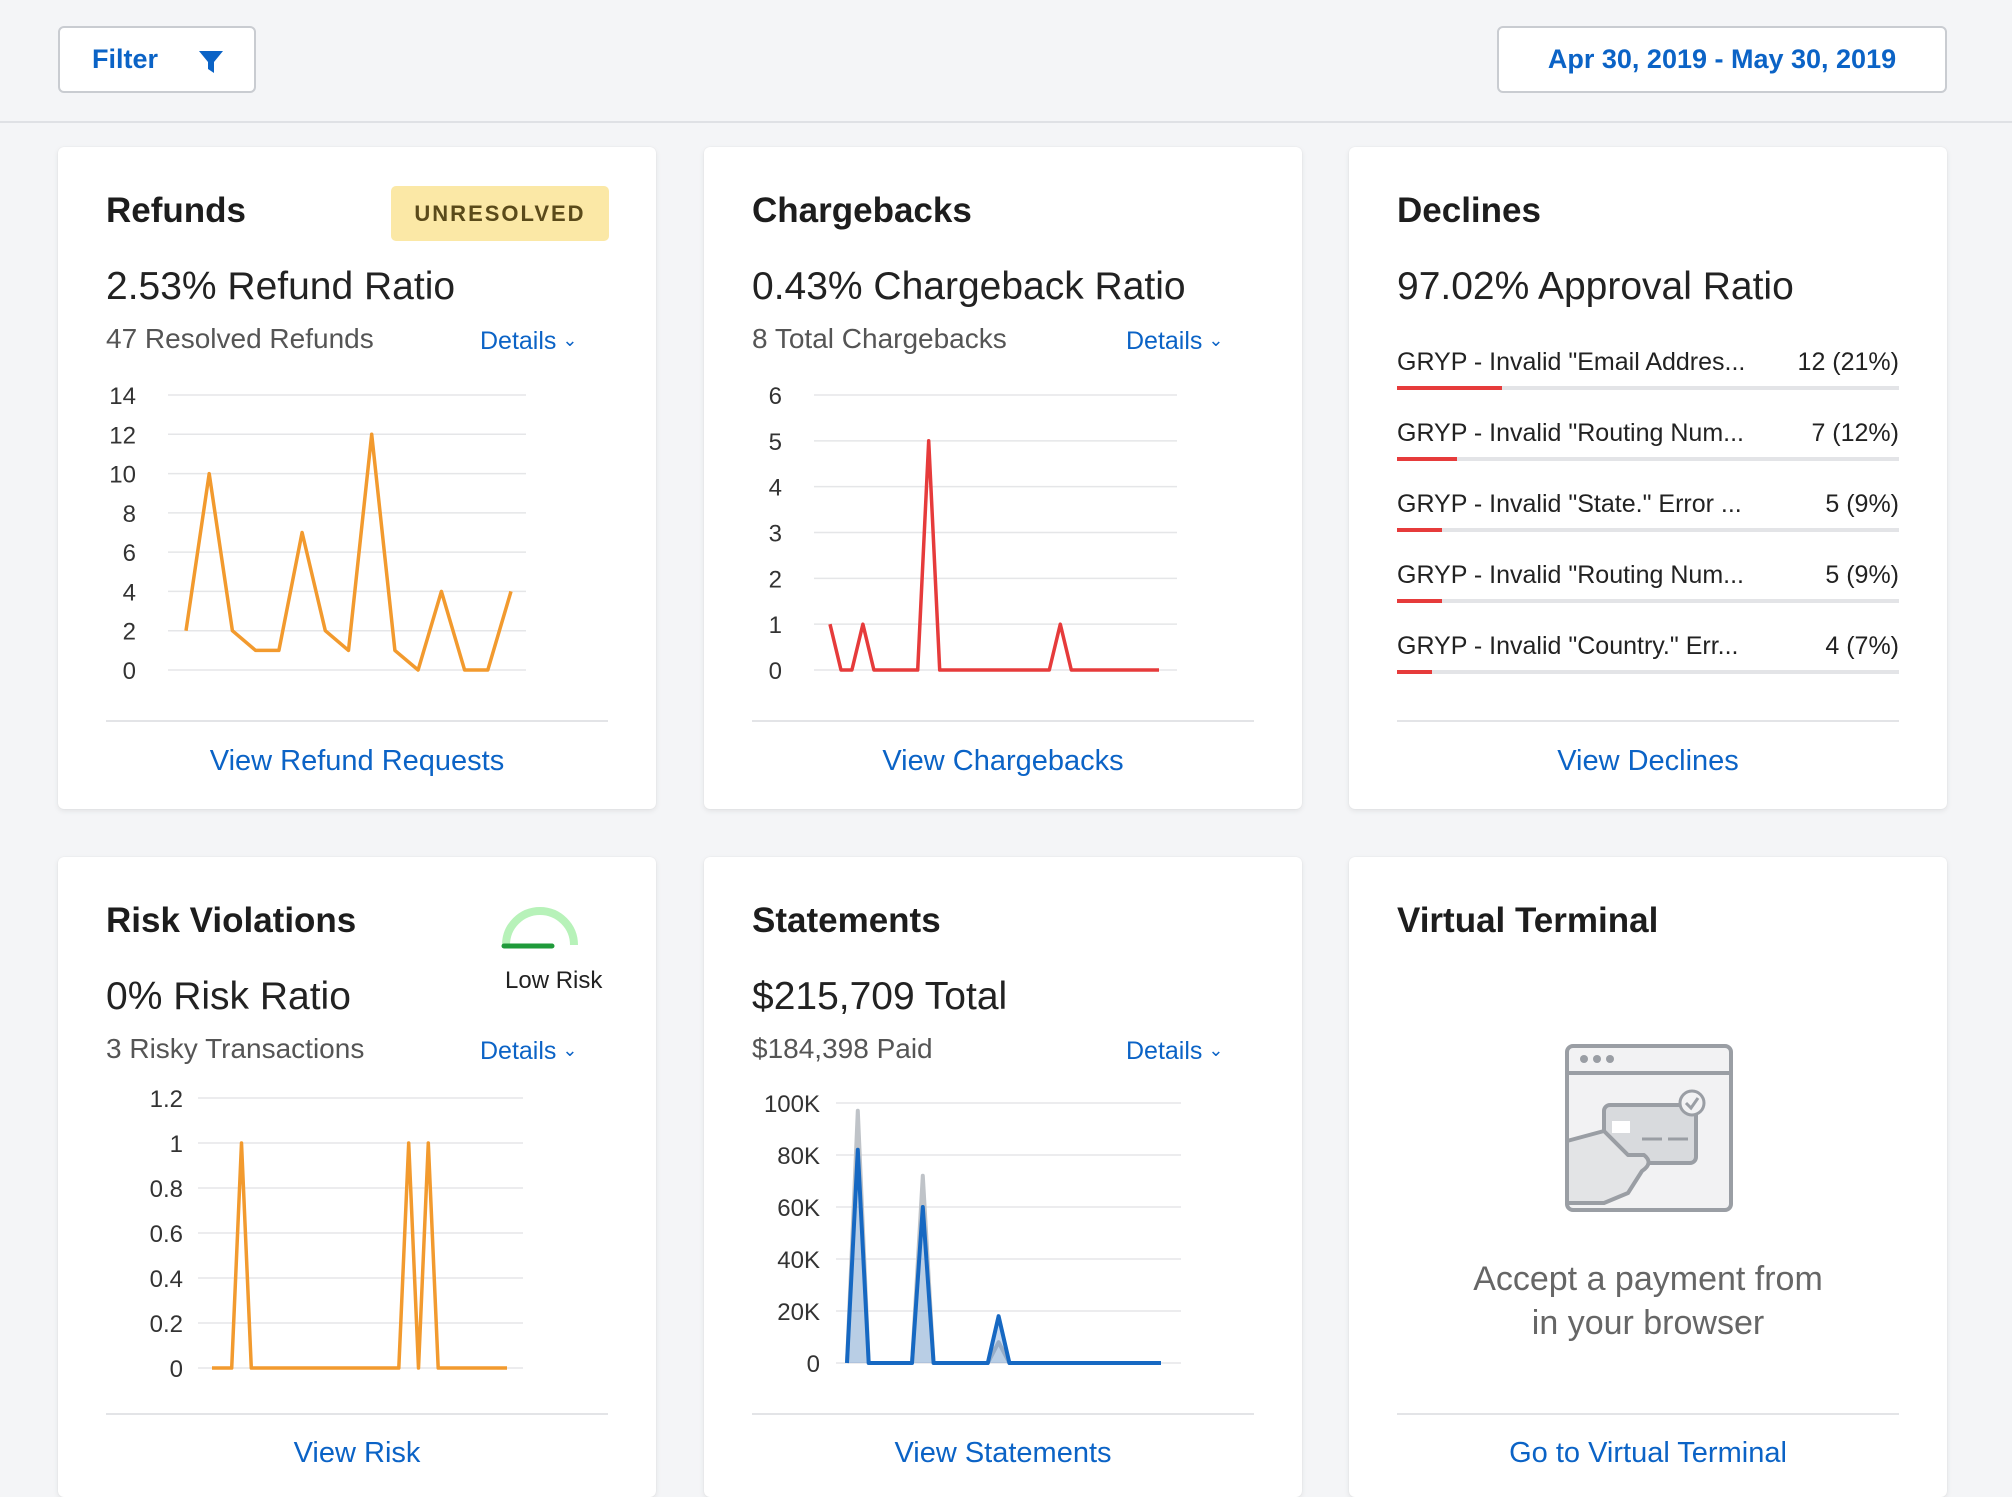 This screenshot has height=1497, width=2012. I want to click on y-tick-label: 40K, so click(798, 1260).